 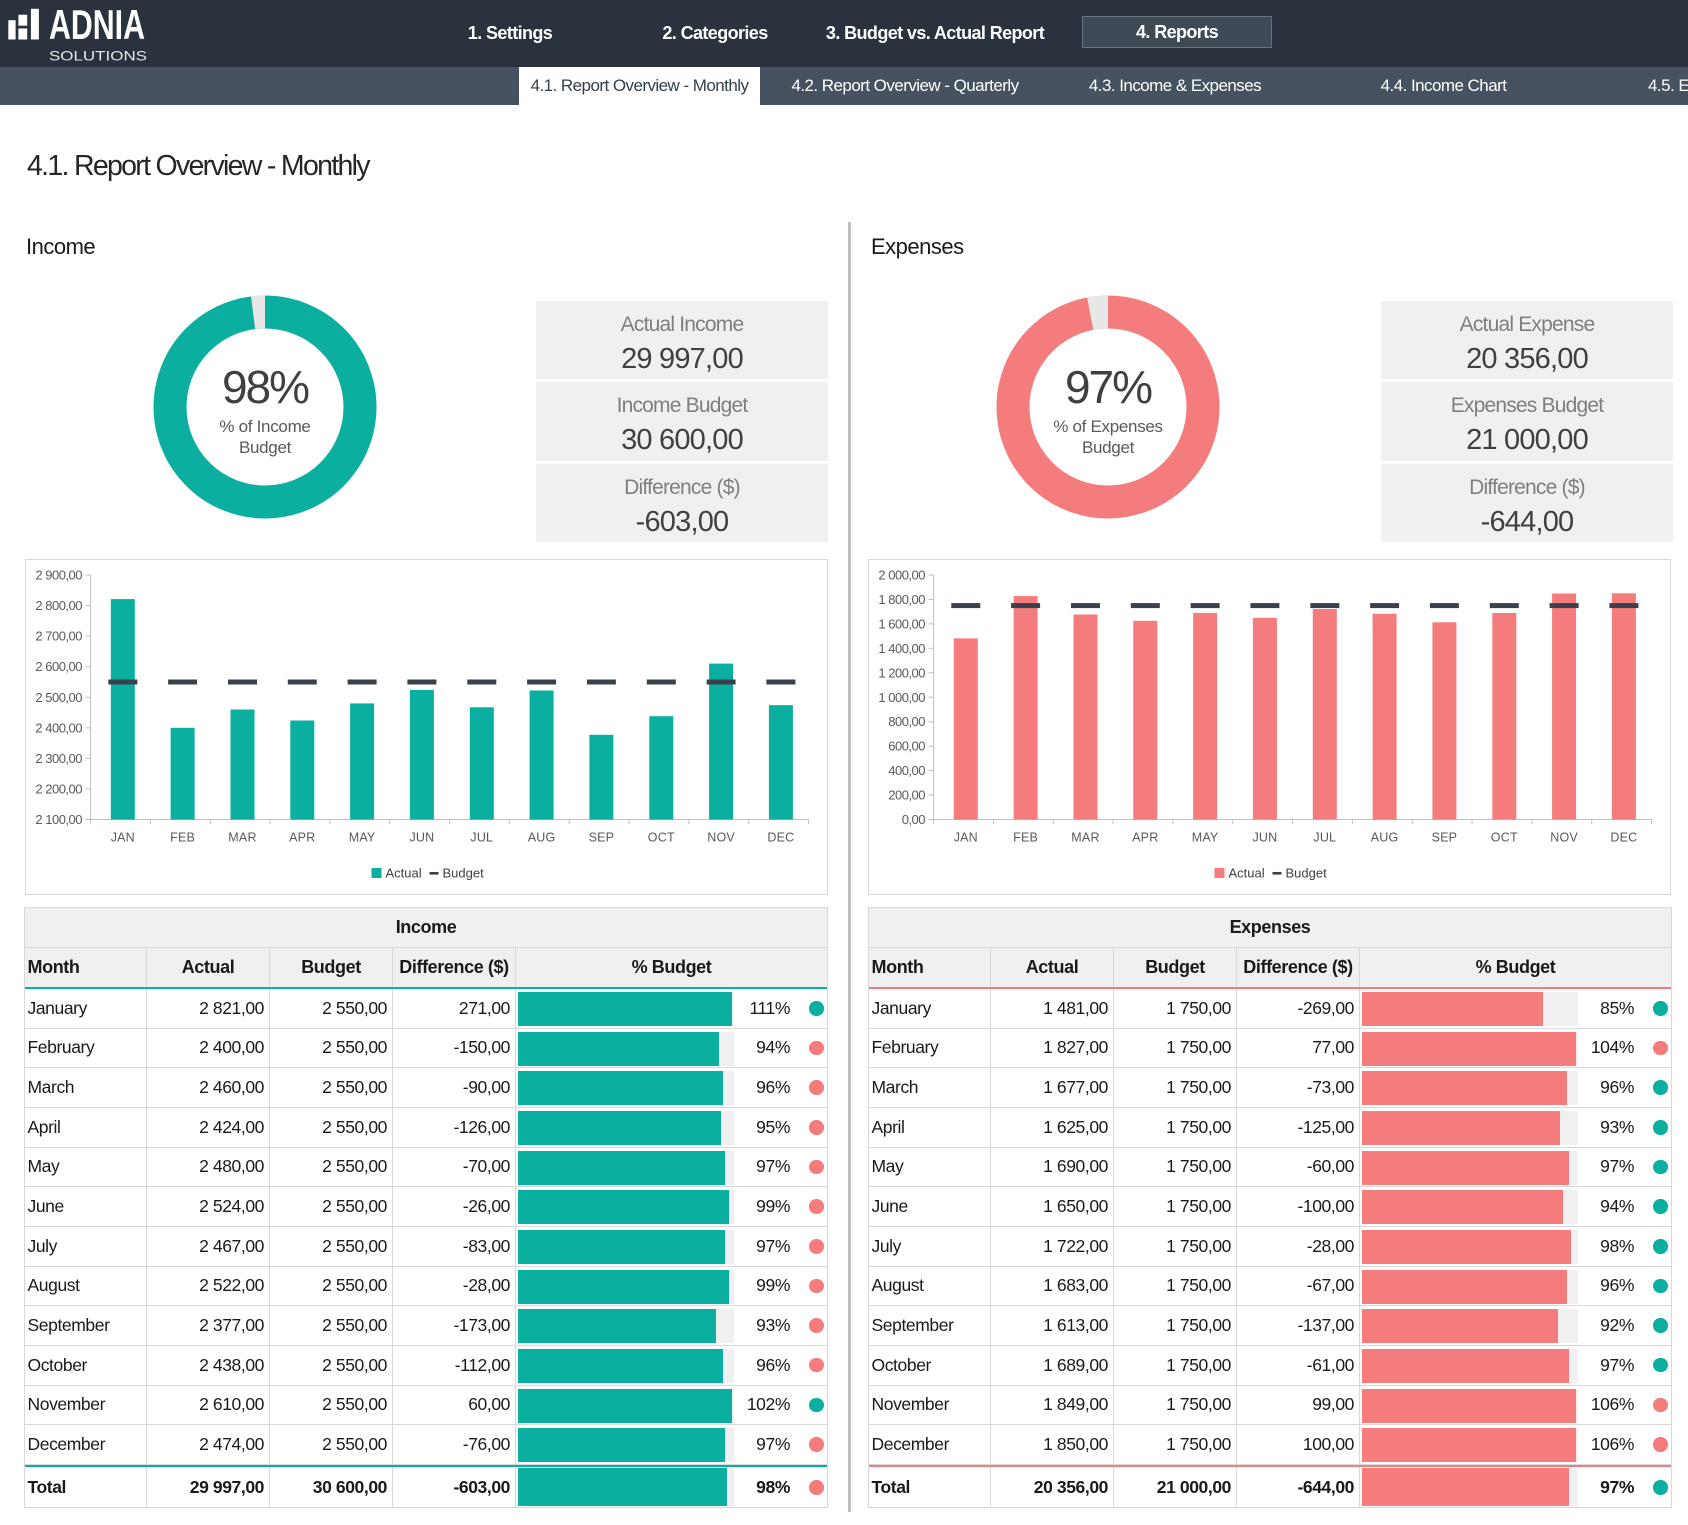 I want to click on svg-text: 2 700,00, so click(x=58, y=636).